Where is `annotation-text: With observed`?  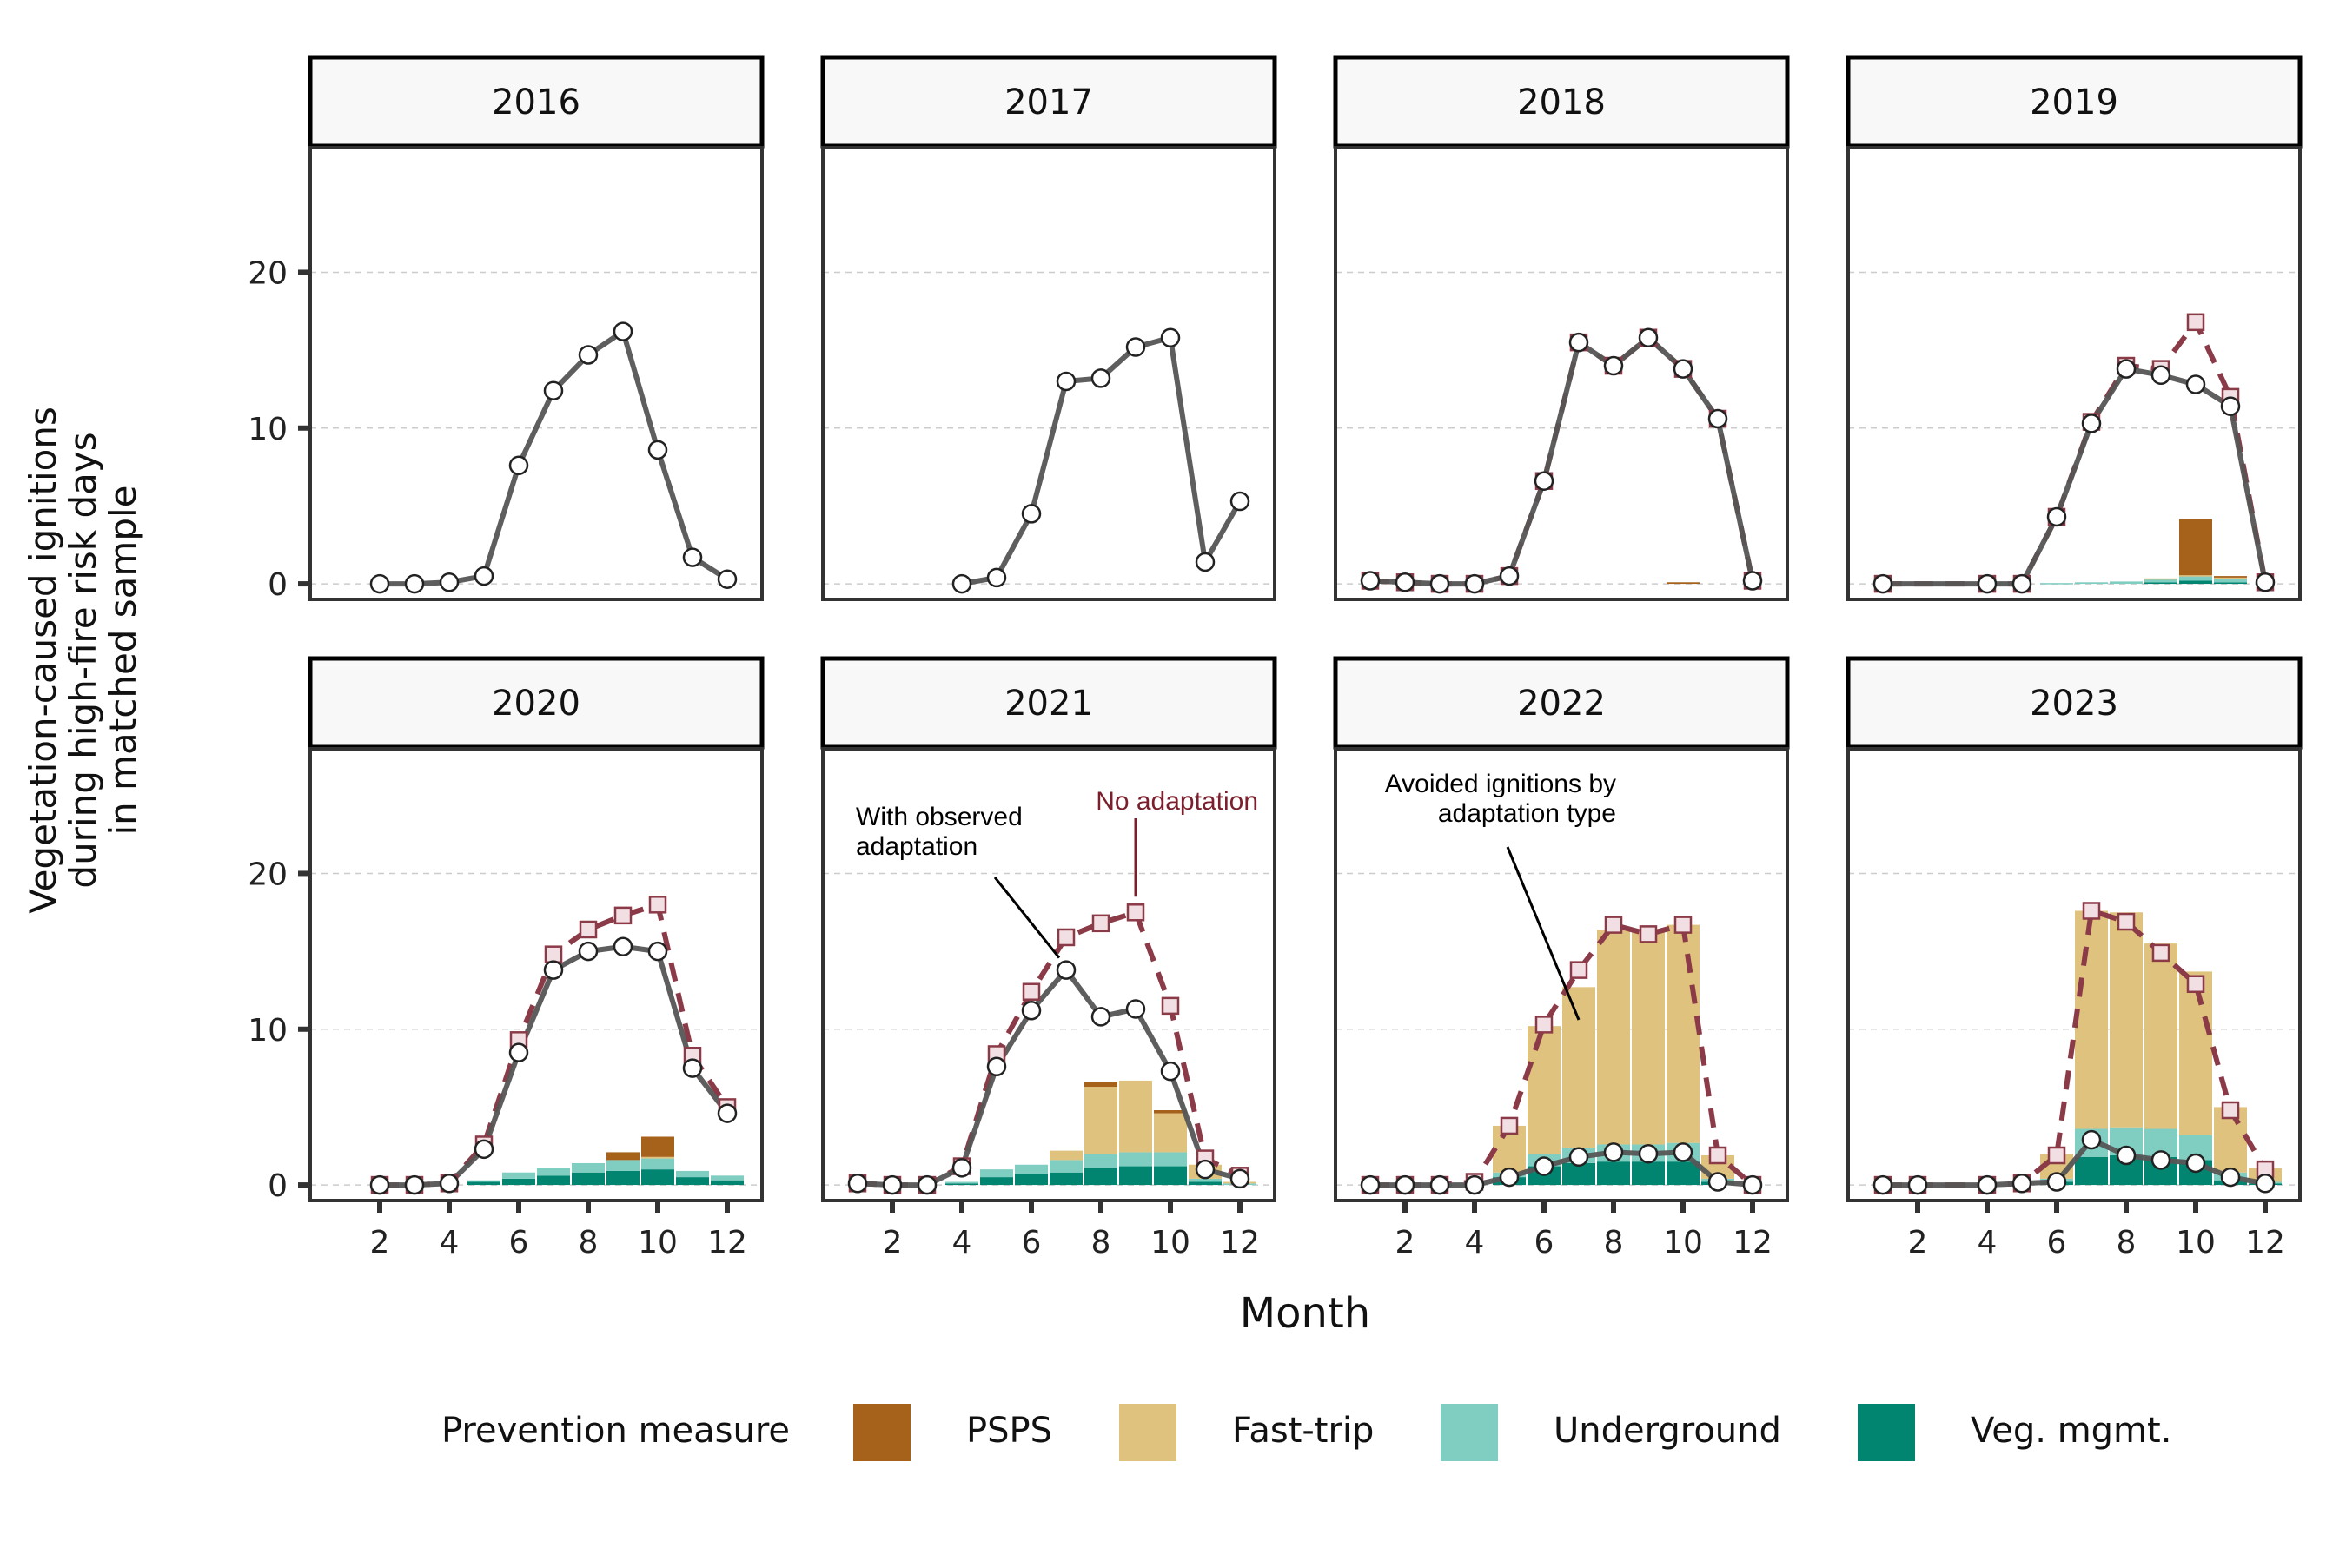 annotation-text: With observed is located at coordinates (940, 817).